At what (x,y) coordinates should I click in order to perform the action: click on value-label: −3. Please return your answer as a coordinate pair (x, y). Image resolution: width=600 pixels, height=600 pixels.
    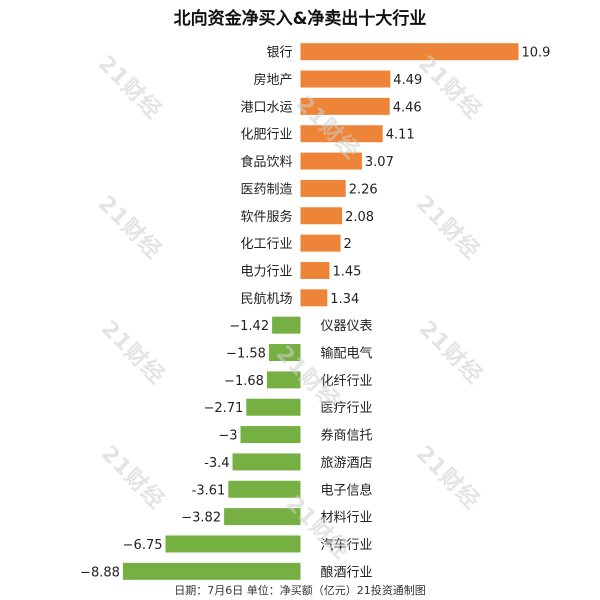
    Looking at the image, I should click on (227, 436).